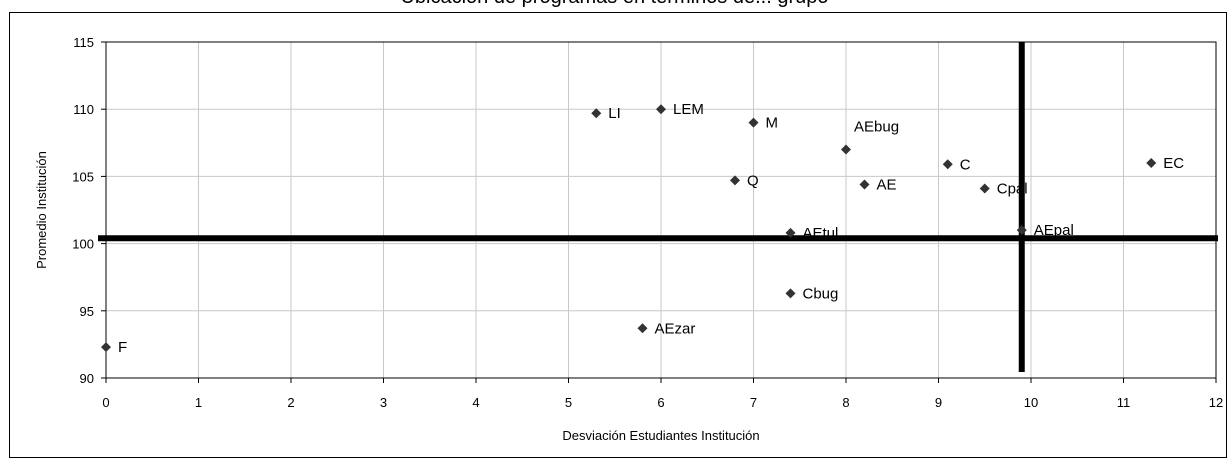 The image size is (1229, 460). Describe the element at coordinates (87, 378) in the screenshot. I see `y-tick-label: 90` at that location.